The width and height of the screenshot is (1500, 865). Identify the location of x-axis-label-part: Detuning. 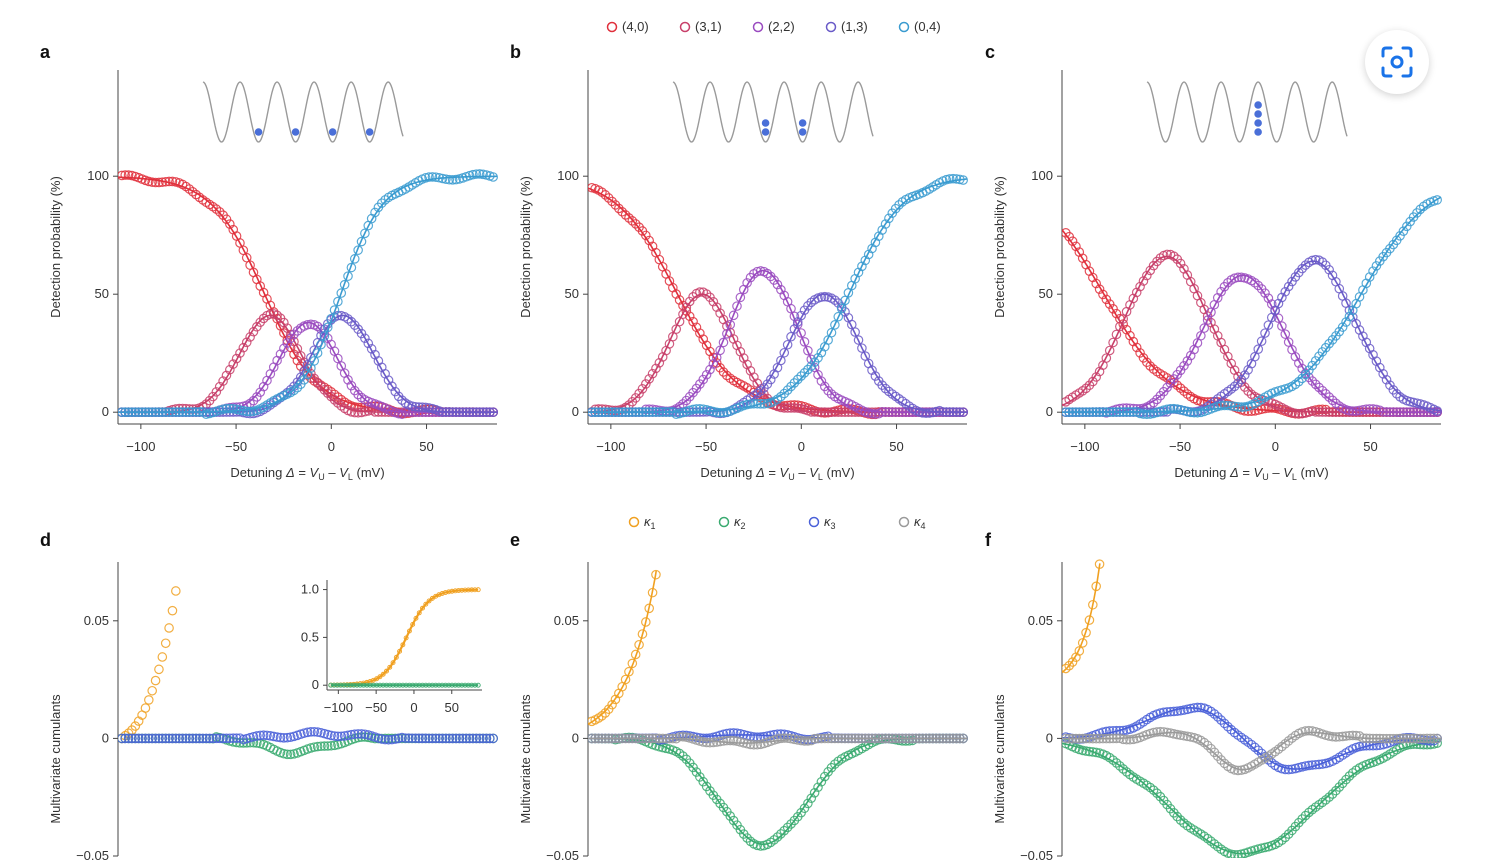
(1202, 472).